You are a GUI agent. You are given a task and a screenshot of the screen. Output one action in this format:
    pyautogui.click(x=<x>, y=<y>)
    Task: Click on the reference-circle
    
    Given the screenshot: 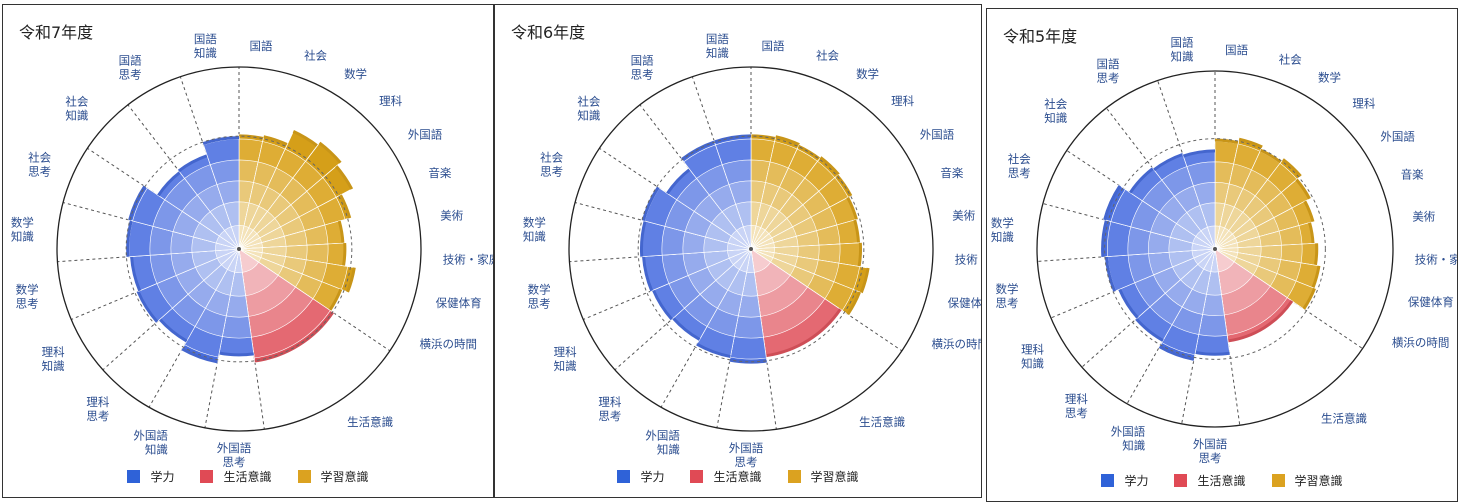 What is the action you would take?
    pyautogui.click(x=1215, y=249)
    